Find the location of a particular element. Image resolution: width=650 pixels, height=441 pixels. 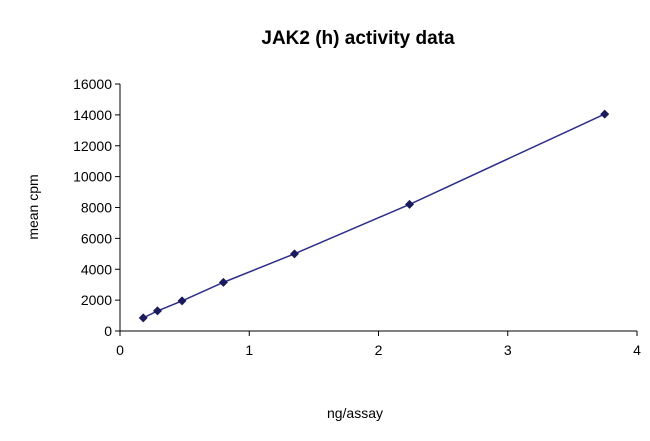

y-tick-label: 8000 is located at coordinates (96, 208).